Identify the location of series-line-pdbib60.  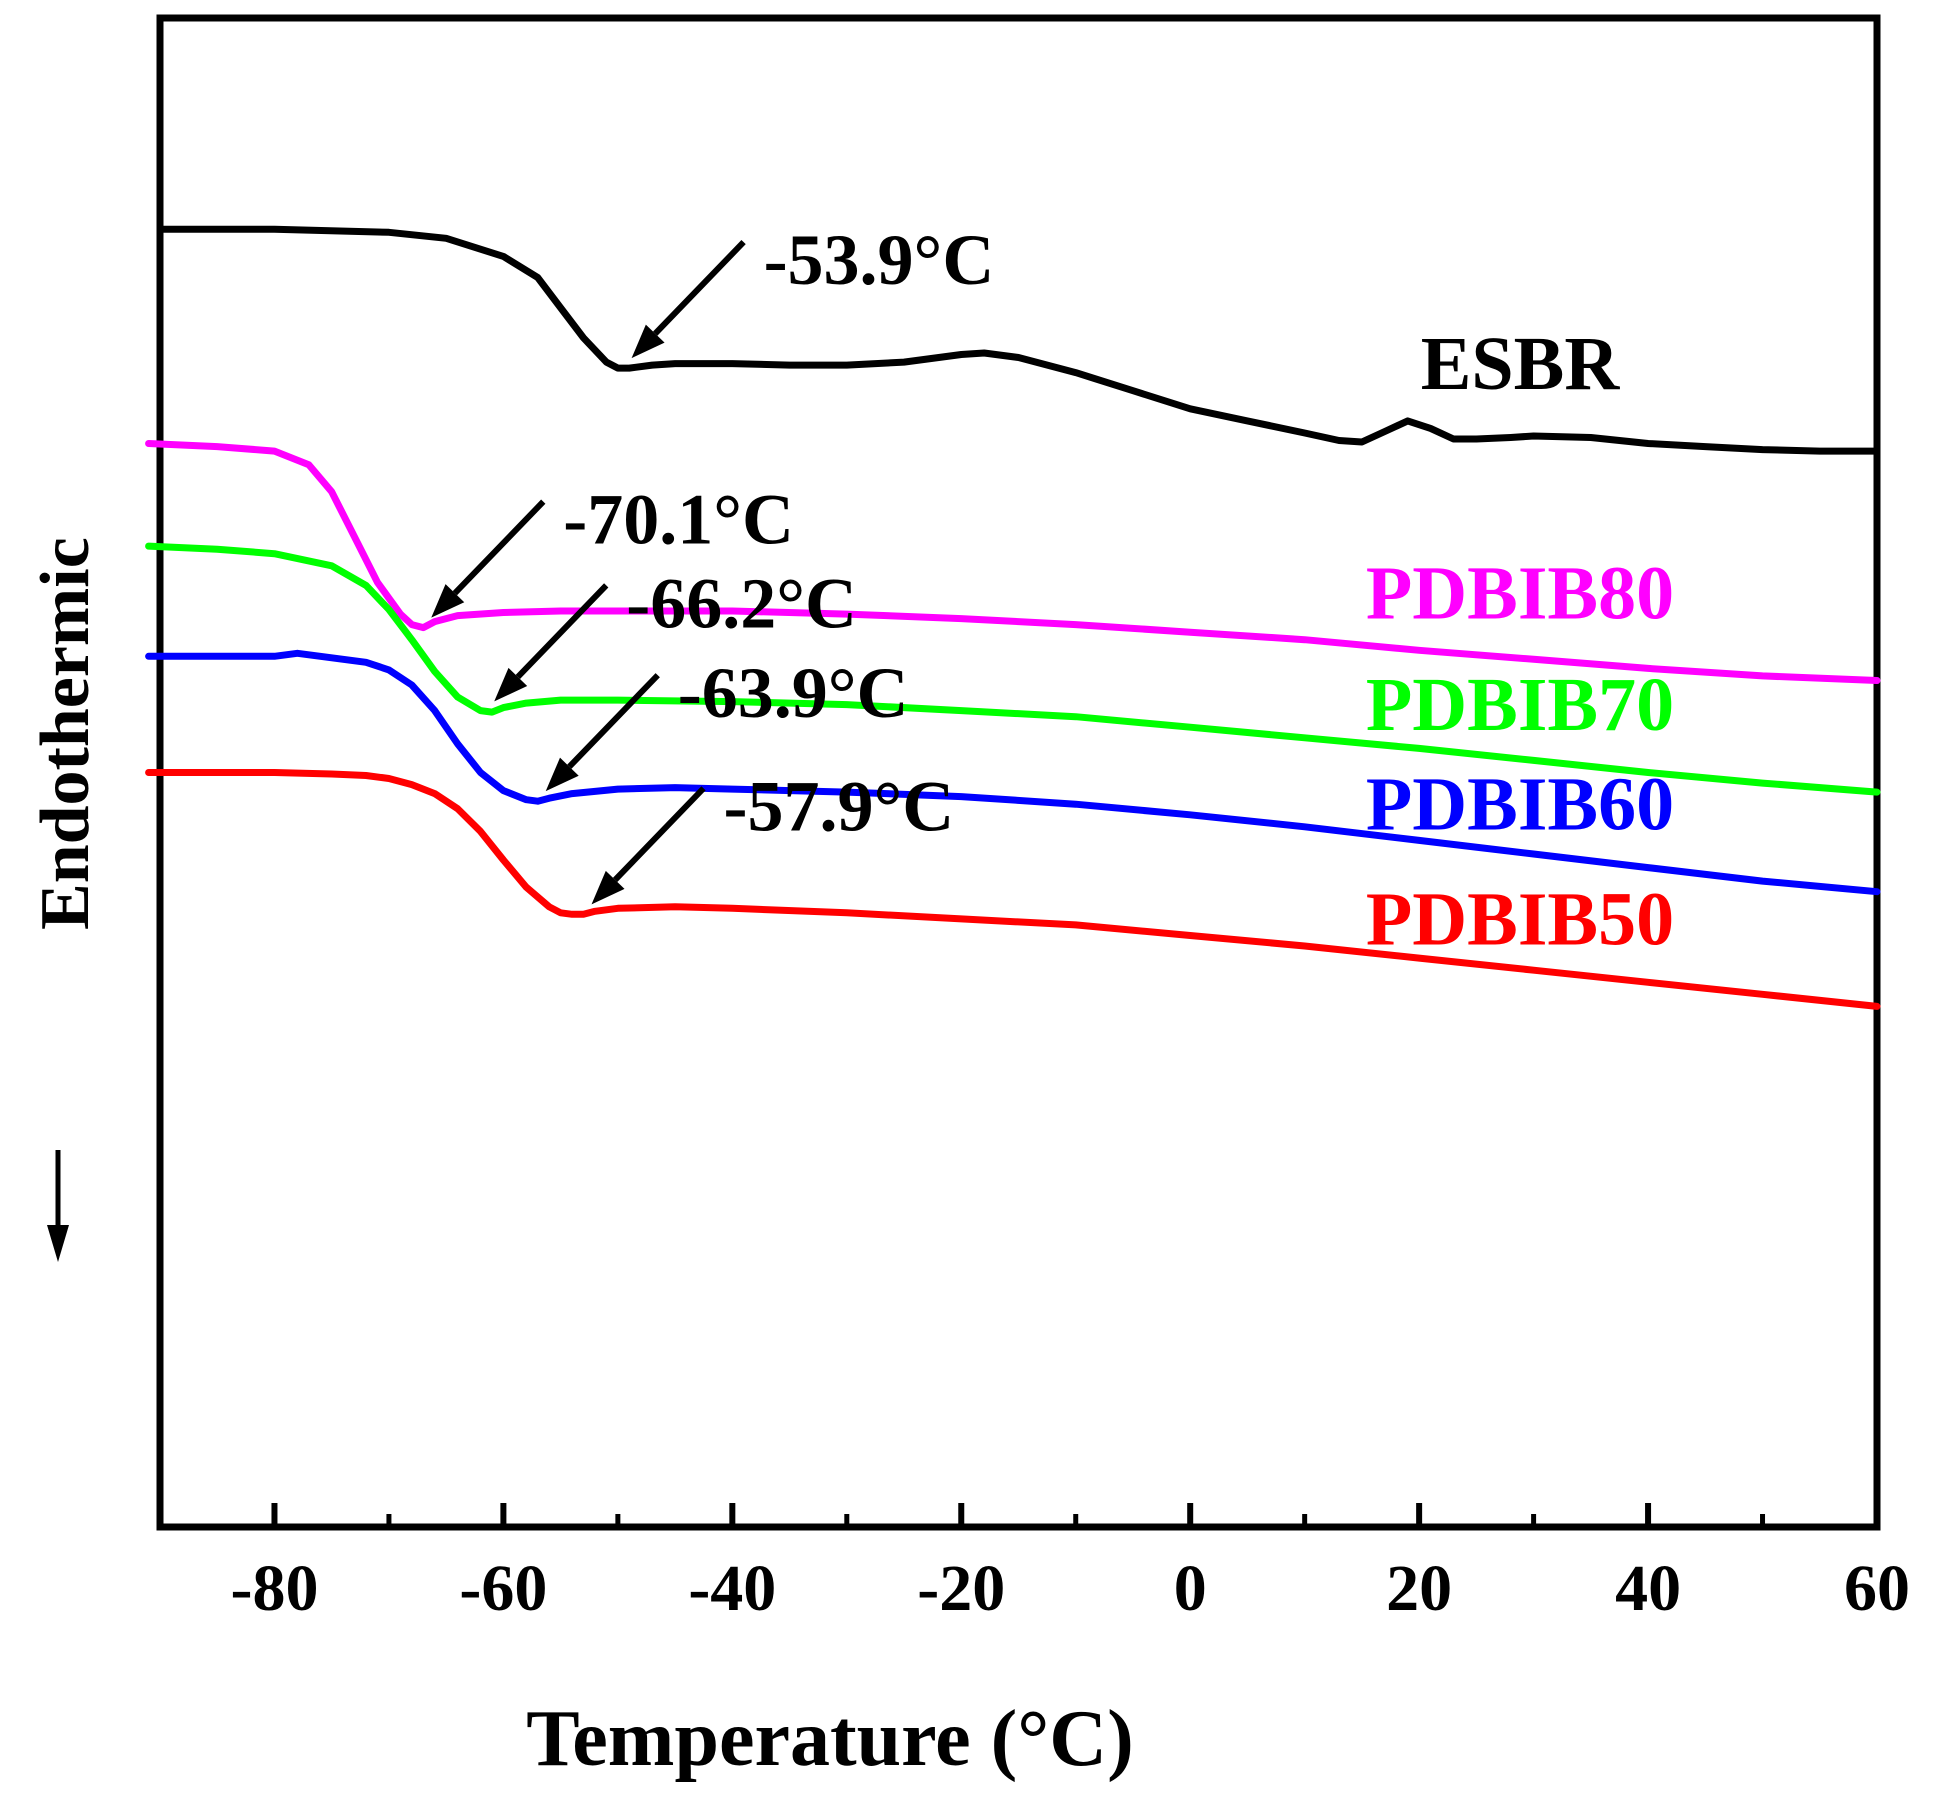
(1013, 772).